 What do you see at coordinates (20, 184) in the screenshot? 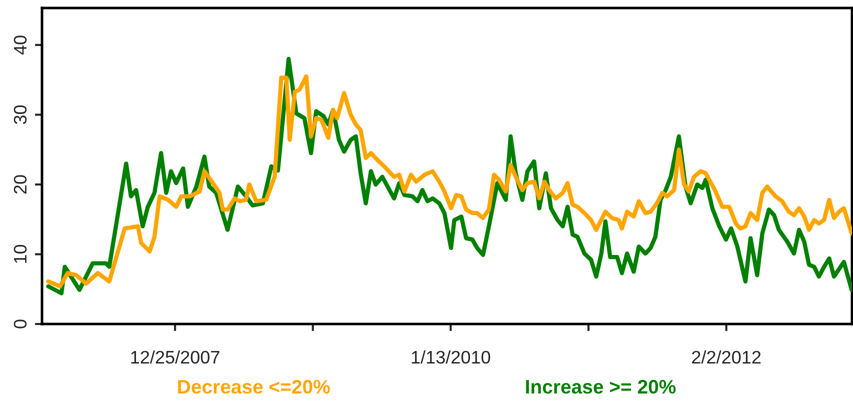
I see `y-tick-label: 20` at bounding box center [20, 184].